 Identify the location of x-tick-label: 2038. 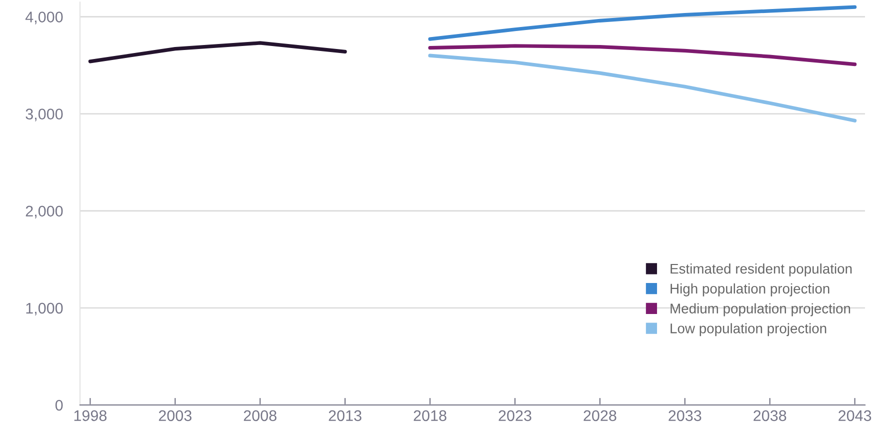
(770, 416).